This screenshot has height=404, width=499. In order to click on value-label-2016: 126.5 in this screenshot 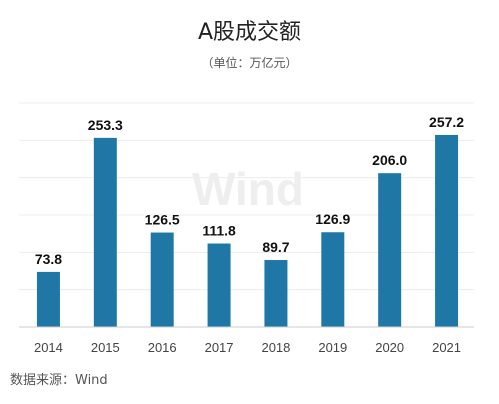, I will do `click(162, 220)`.